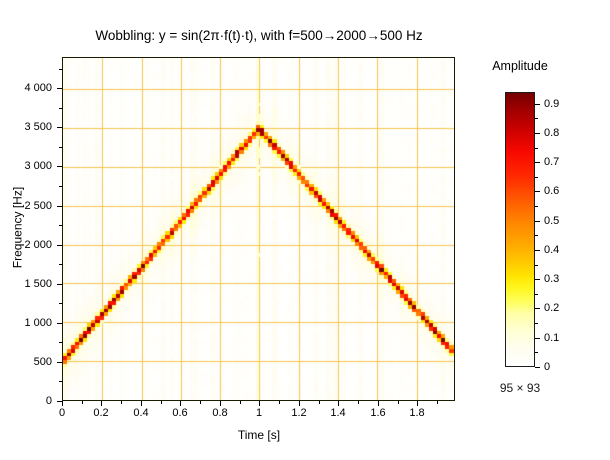  What do you see at coordinates (141, 413) in the screenshot?
I see `x-tick-label: 0.4` at bounding box center [141, 413].